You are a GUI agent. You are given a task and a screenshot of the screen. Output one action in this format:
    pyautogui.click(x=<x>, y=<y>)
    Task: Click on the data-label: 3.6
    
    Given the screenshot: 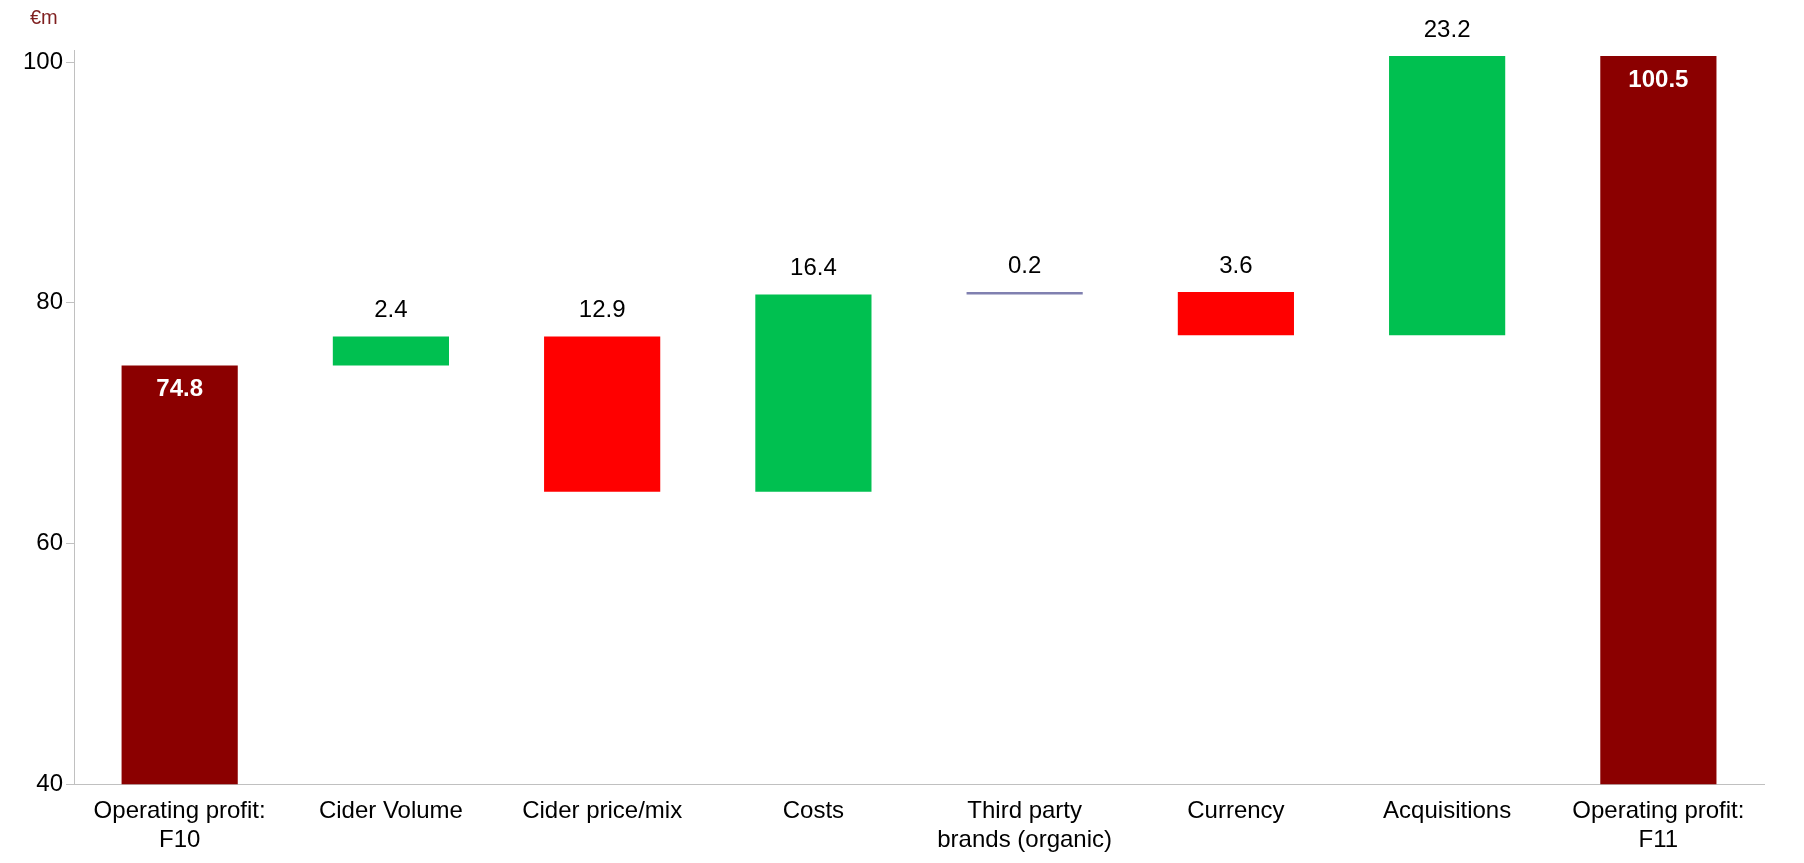 What is the action you would take?
    pyautogui.click(x=1236, y=264)
    